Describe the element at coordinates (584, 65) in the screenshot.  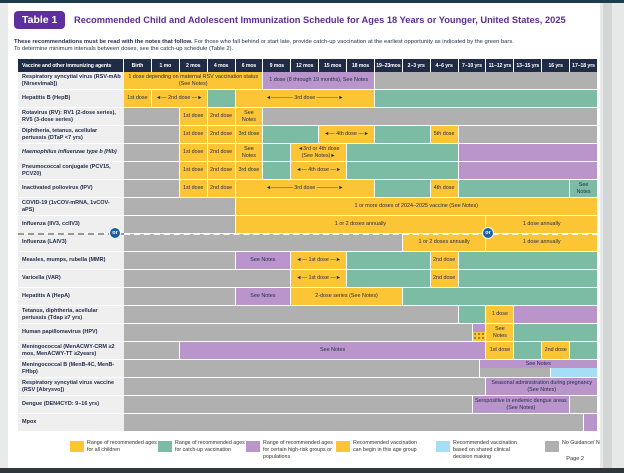
I see `column-header: 17–18 yrs` at that location.